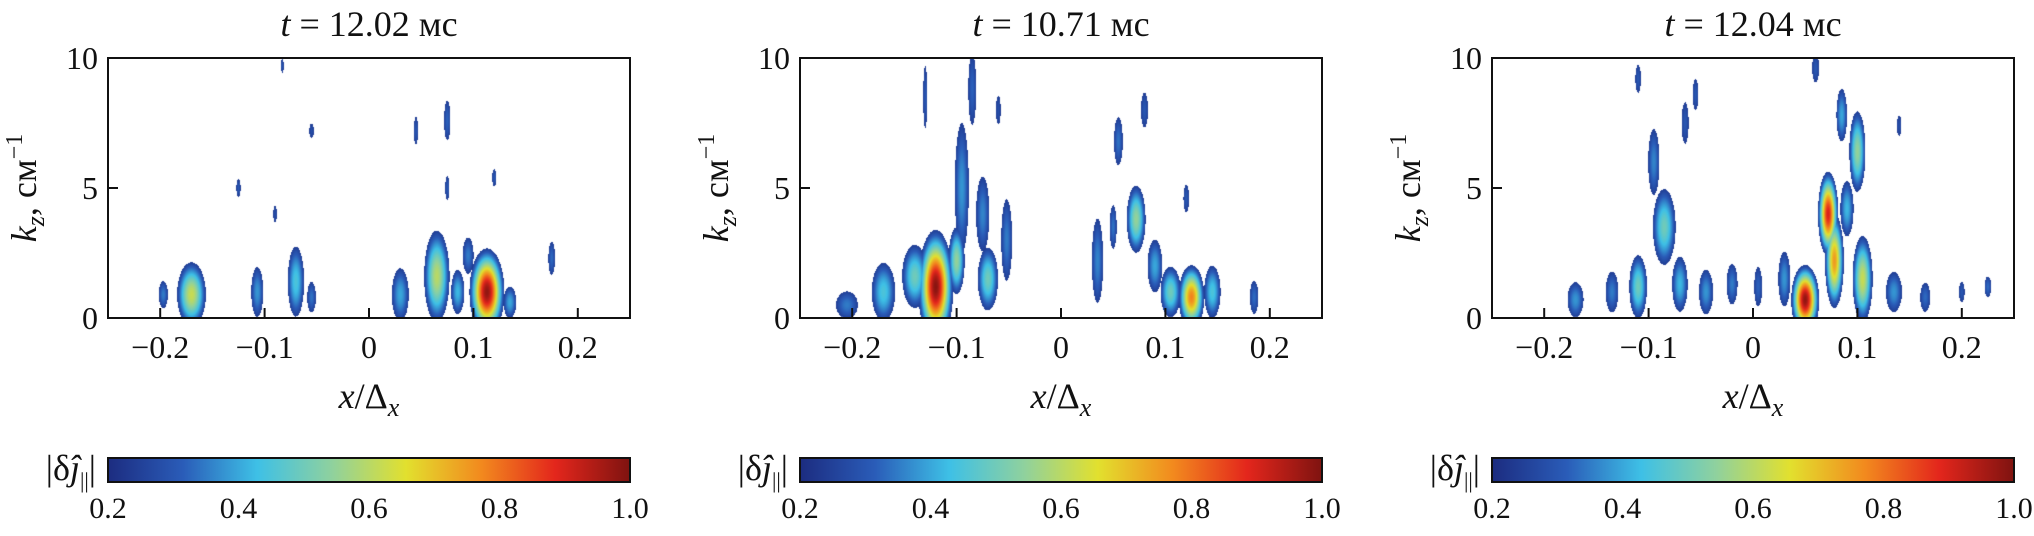  I want to click on panel-title: t = 12.04 мс, so click(1752, 24).